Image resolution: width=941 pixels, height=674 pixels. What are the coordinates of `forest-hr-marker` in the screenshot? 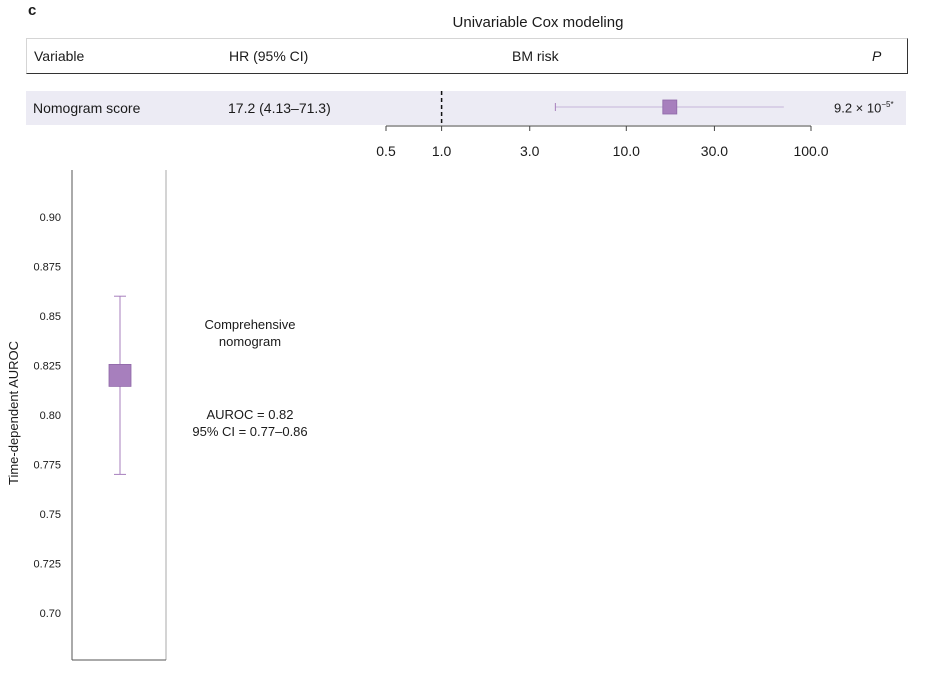 It's located at (670, 107).